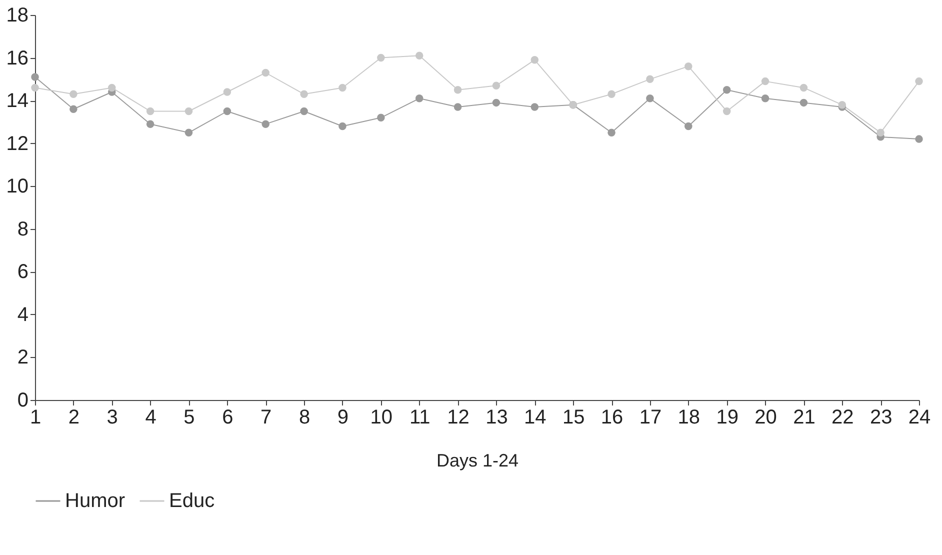 The height and width of the screenshot is (555, 942). Describe the element at coordinates (535, 417) in the screenshot. I see `x-tick-label: 14` at that location.